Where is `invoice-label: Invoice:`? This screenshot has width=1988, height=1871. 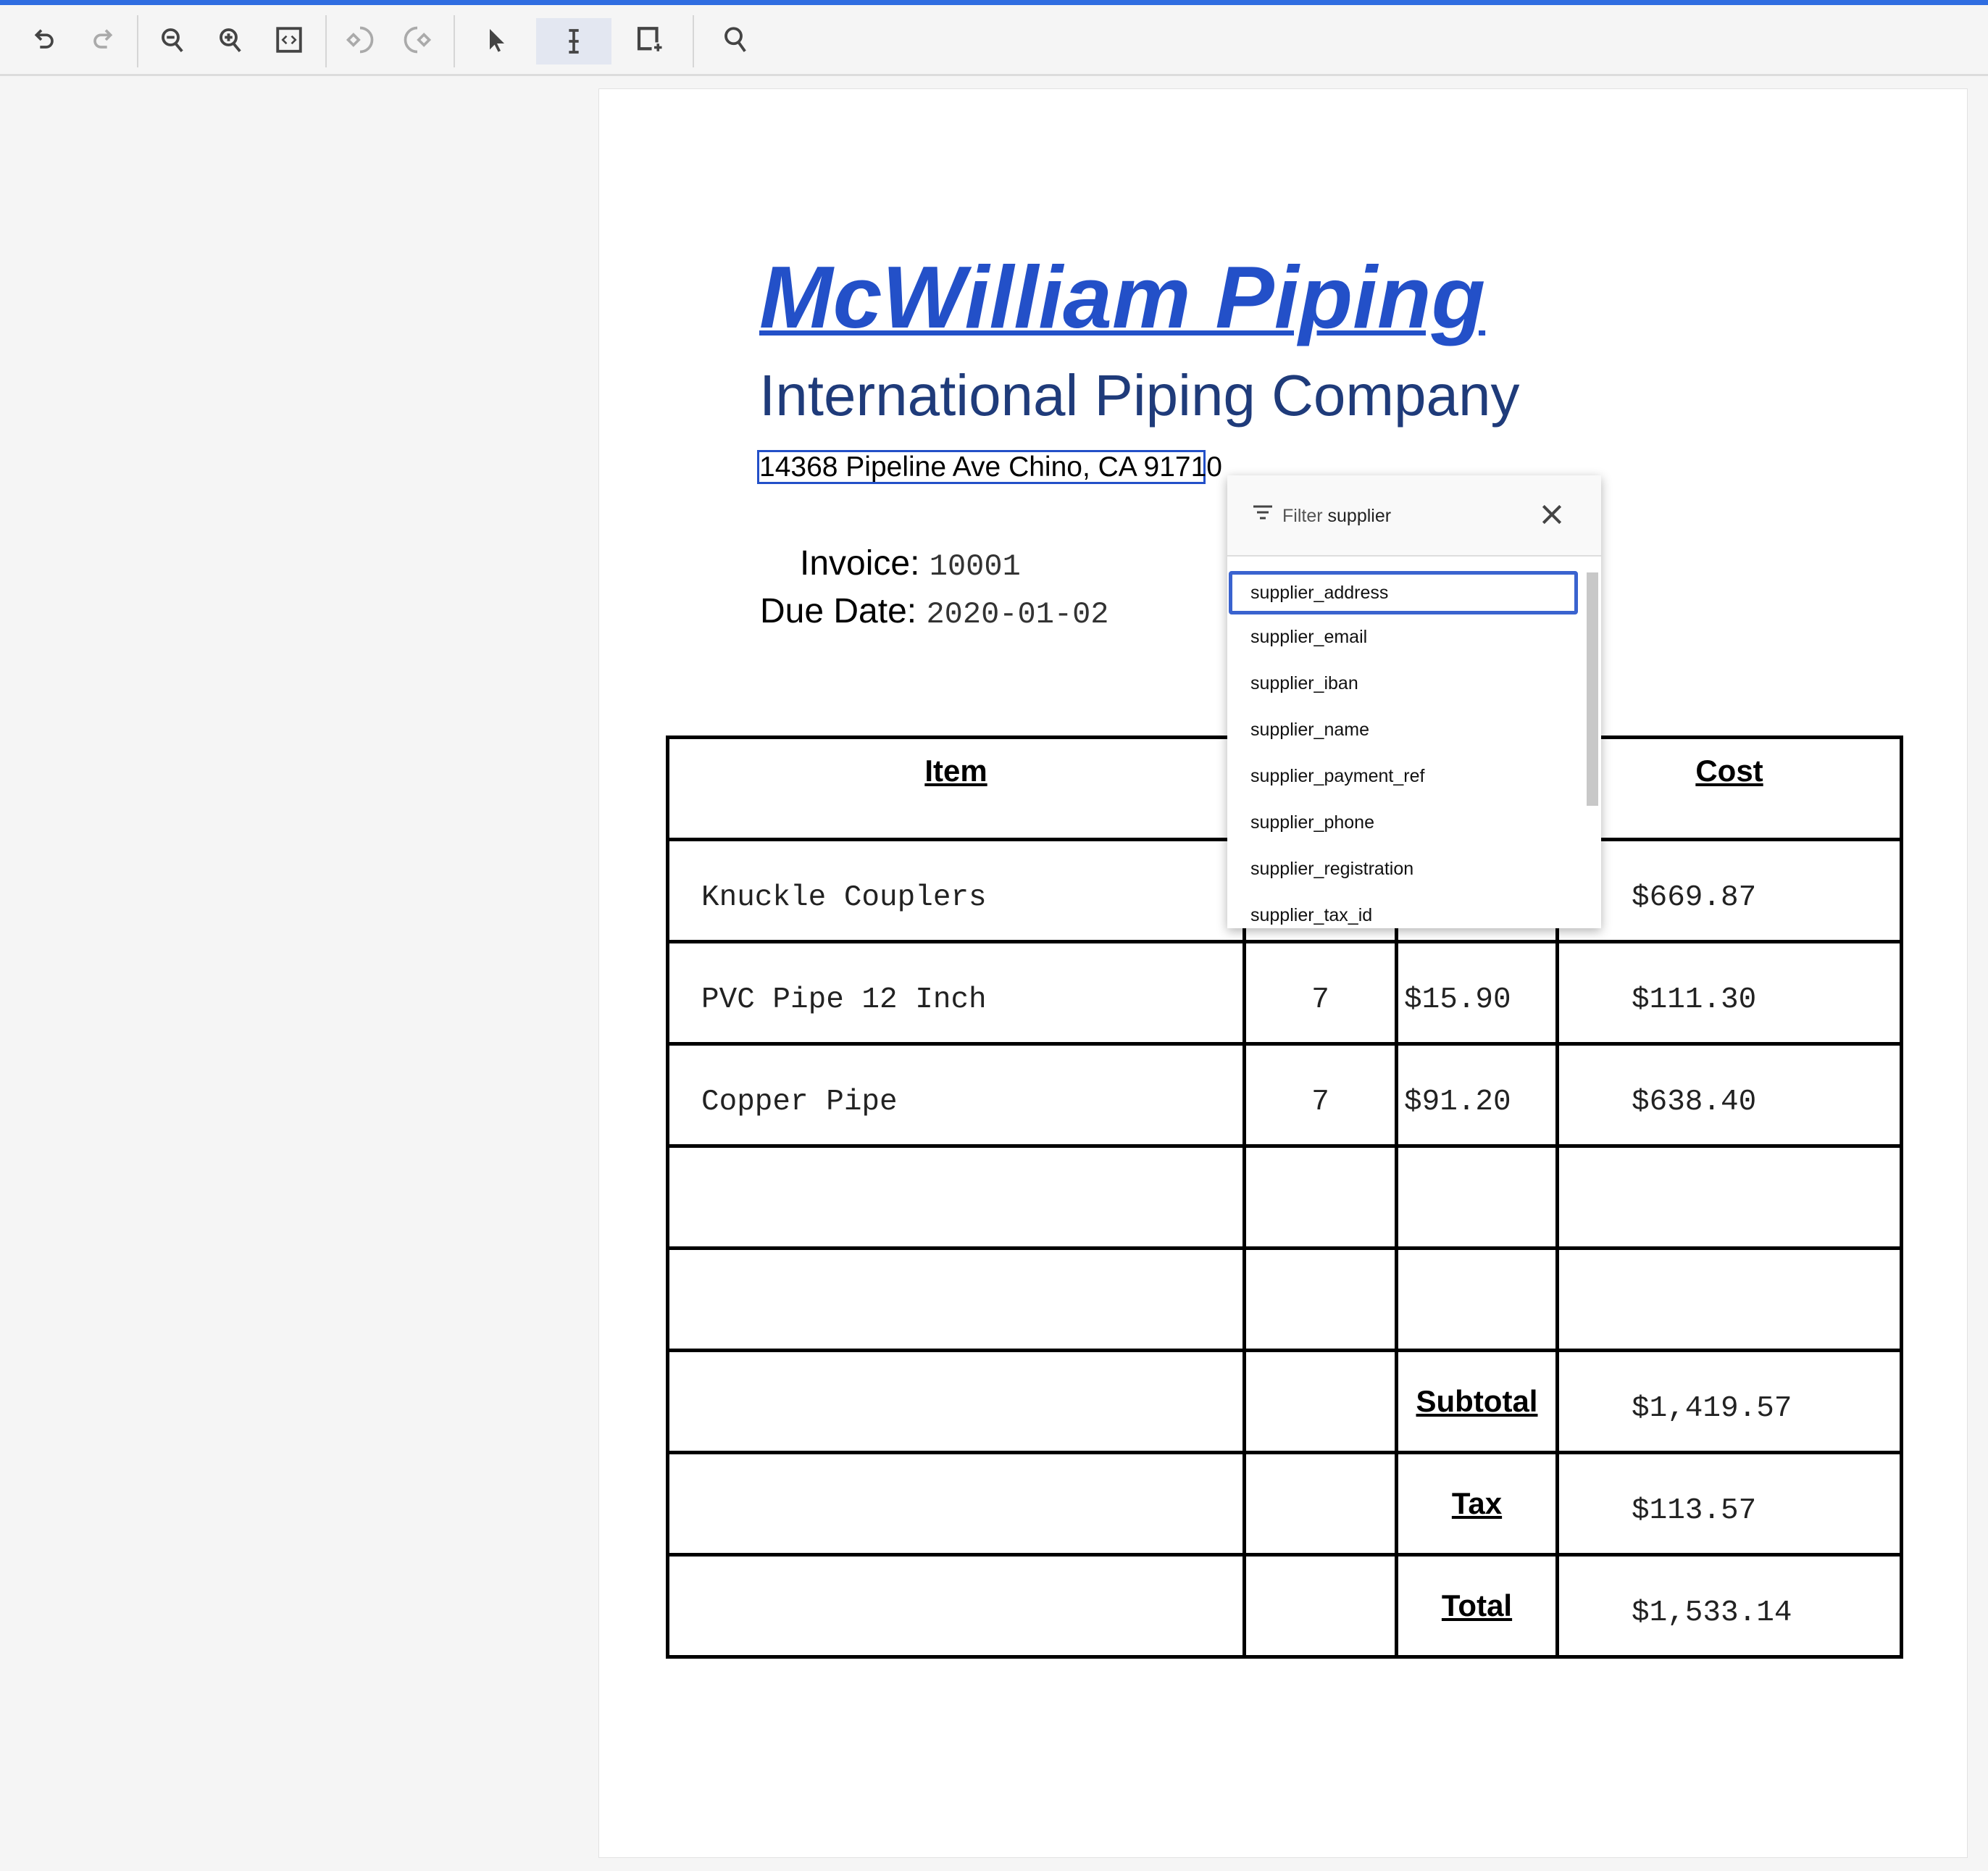 invoice-label: Invoice: is located at coordinates (860, 563).